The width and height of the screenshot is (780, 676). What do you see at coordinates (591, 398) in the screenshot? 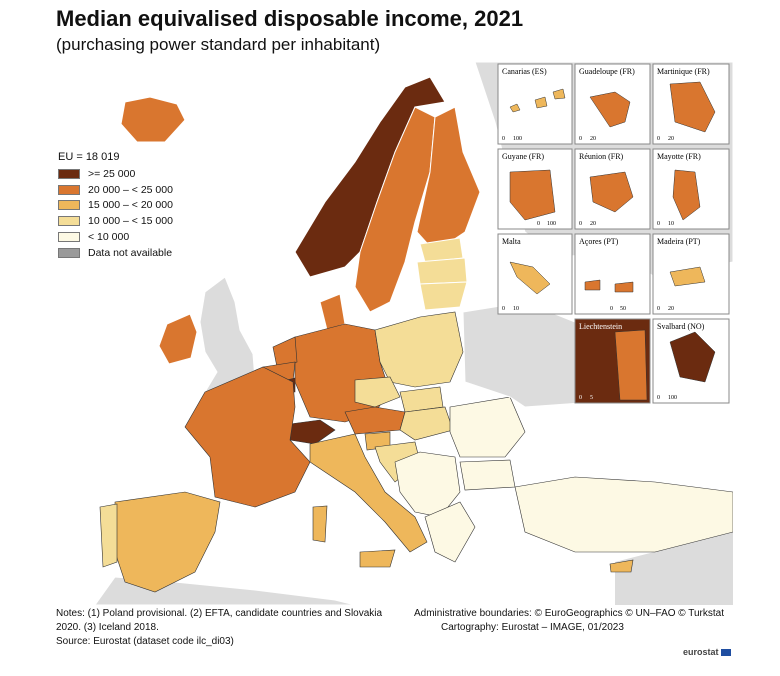
I see `svg-text: 5` at bounding box center [591, 398].